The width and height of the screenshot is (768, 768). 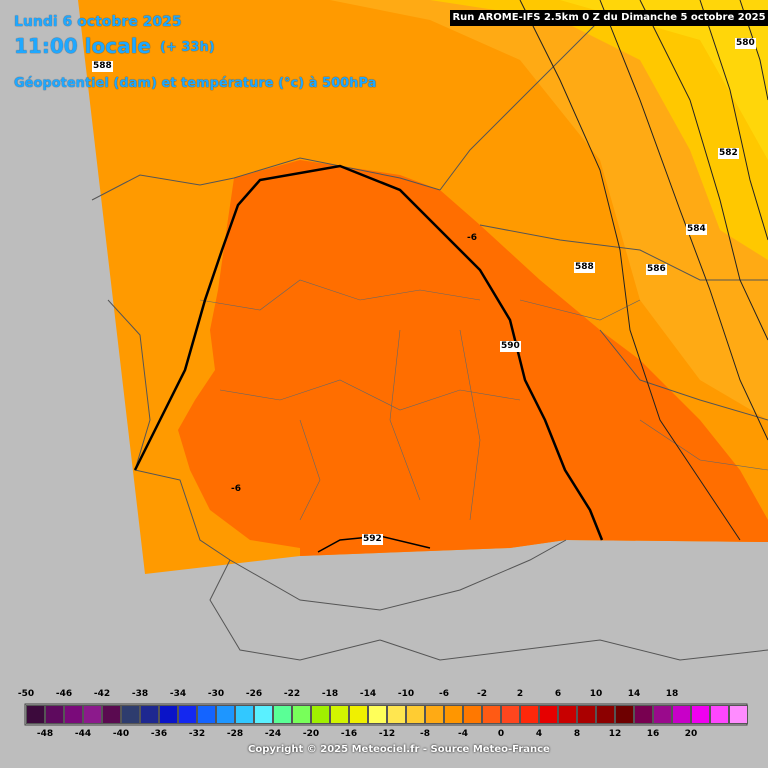 I want to click on contour-label: 580, so click(x=745, y=43).